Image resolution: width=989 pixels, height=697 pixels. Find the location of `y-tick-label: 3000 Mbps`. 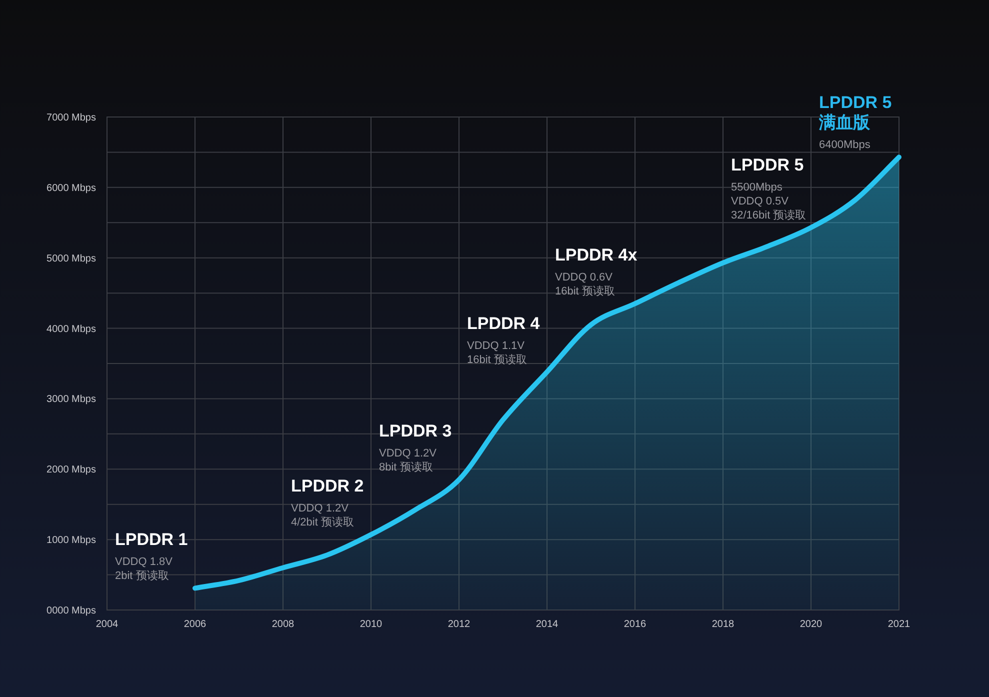

y-tick-label: 3000 Mbps is located at coordinates (71, 400).